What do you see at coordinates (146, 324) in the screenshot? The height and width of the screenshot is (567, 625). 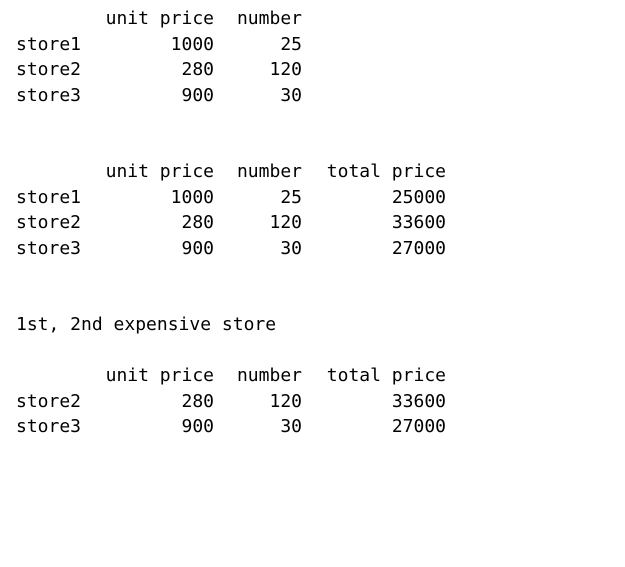 I see `output-caption: 1st, 2nd expensive store` at bounding box center [146, 324].